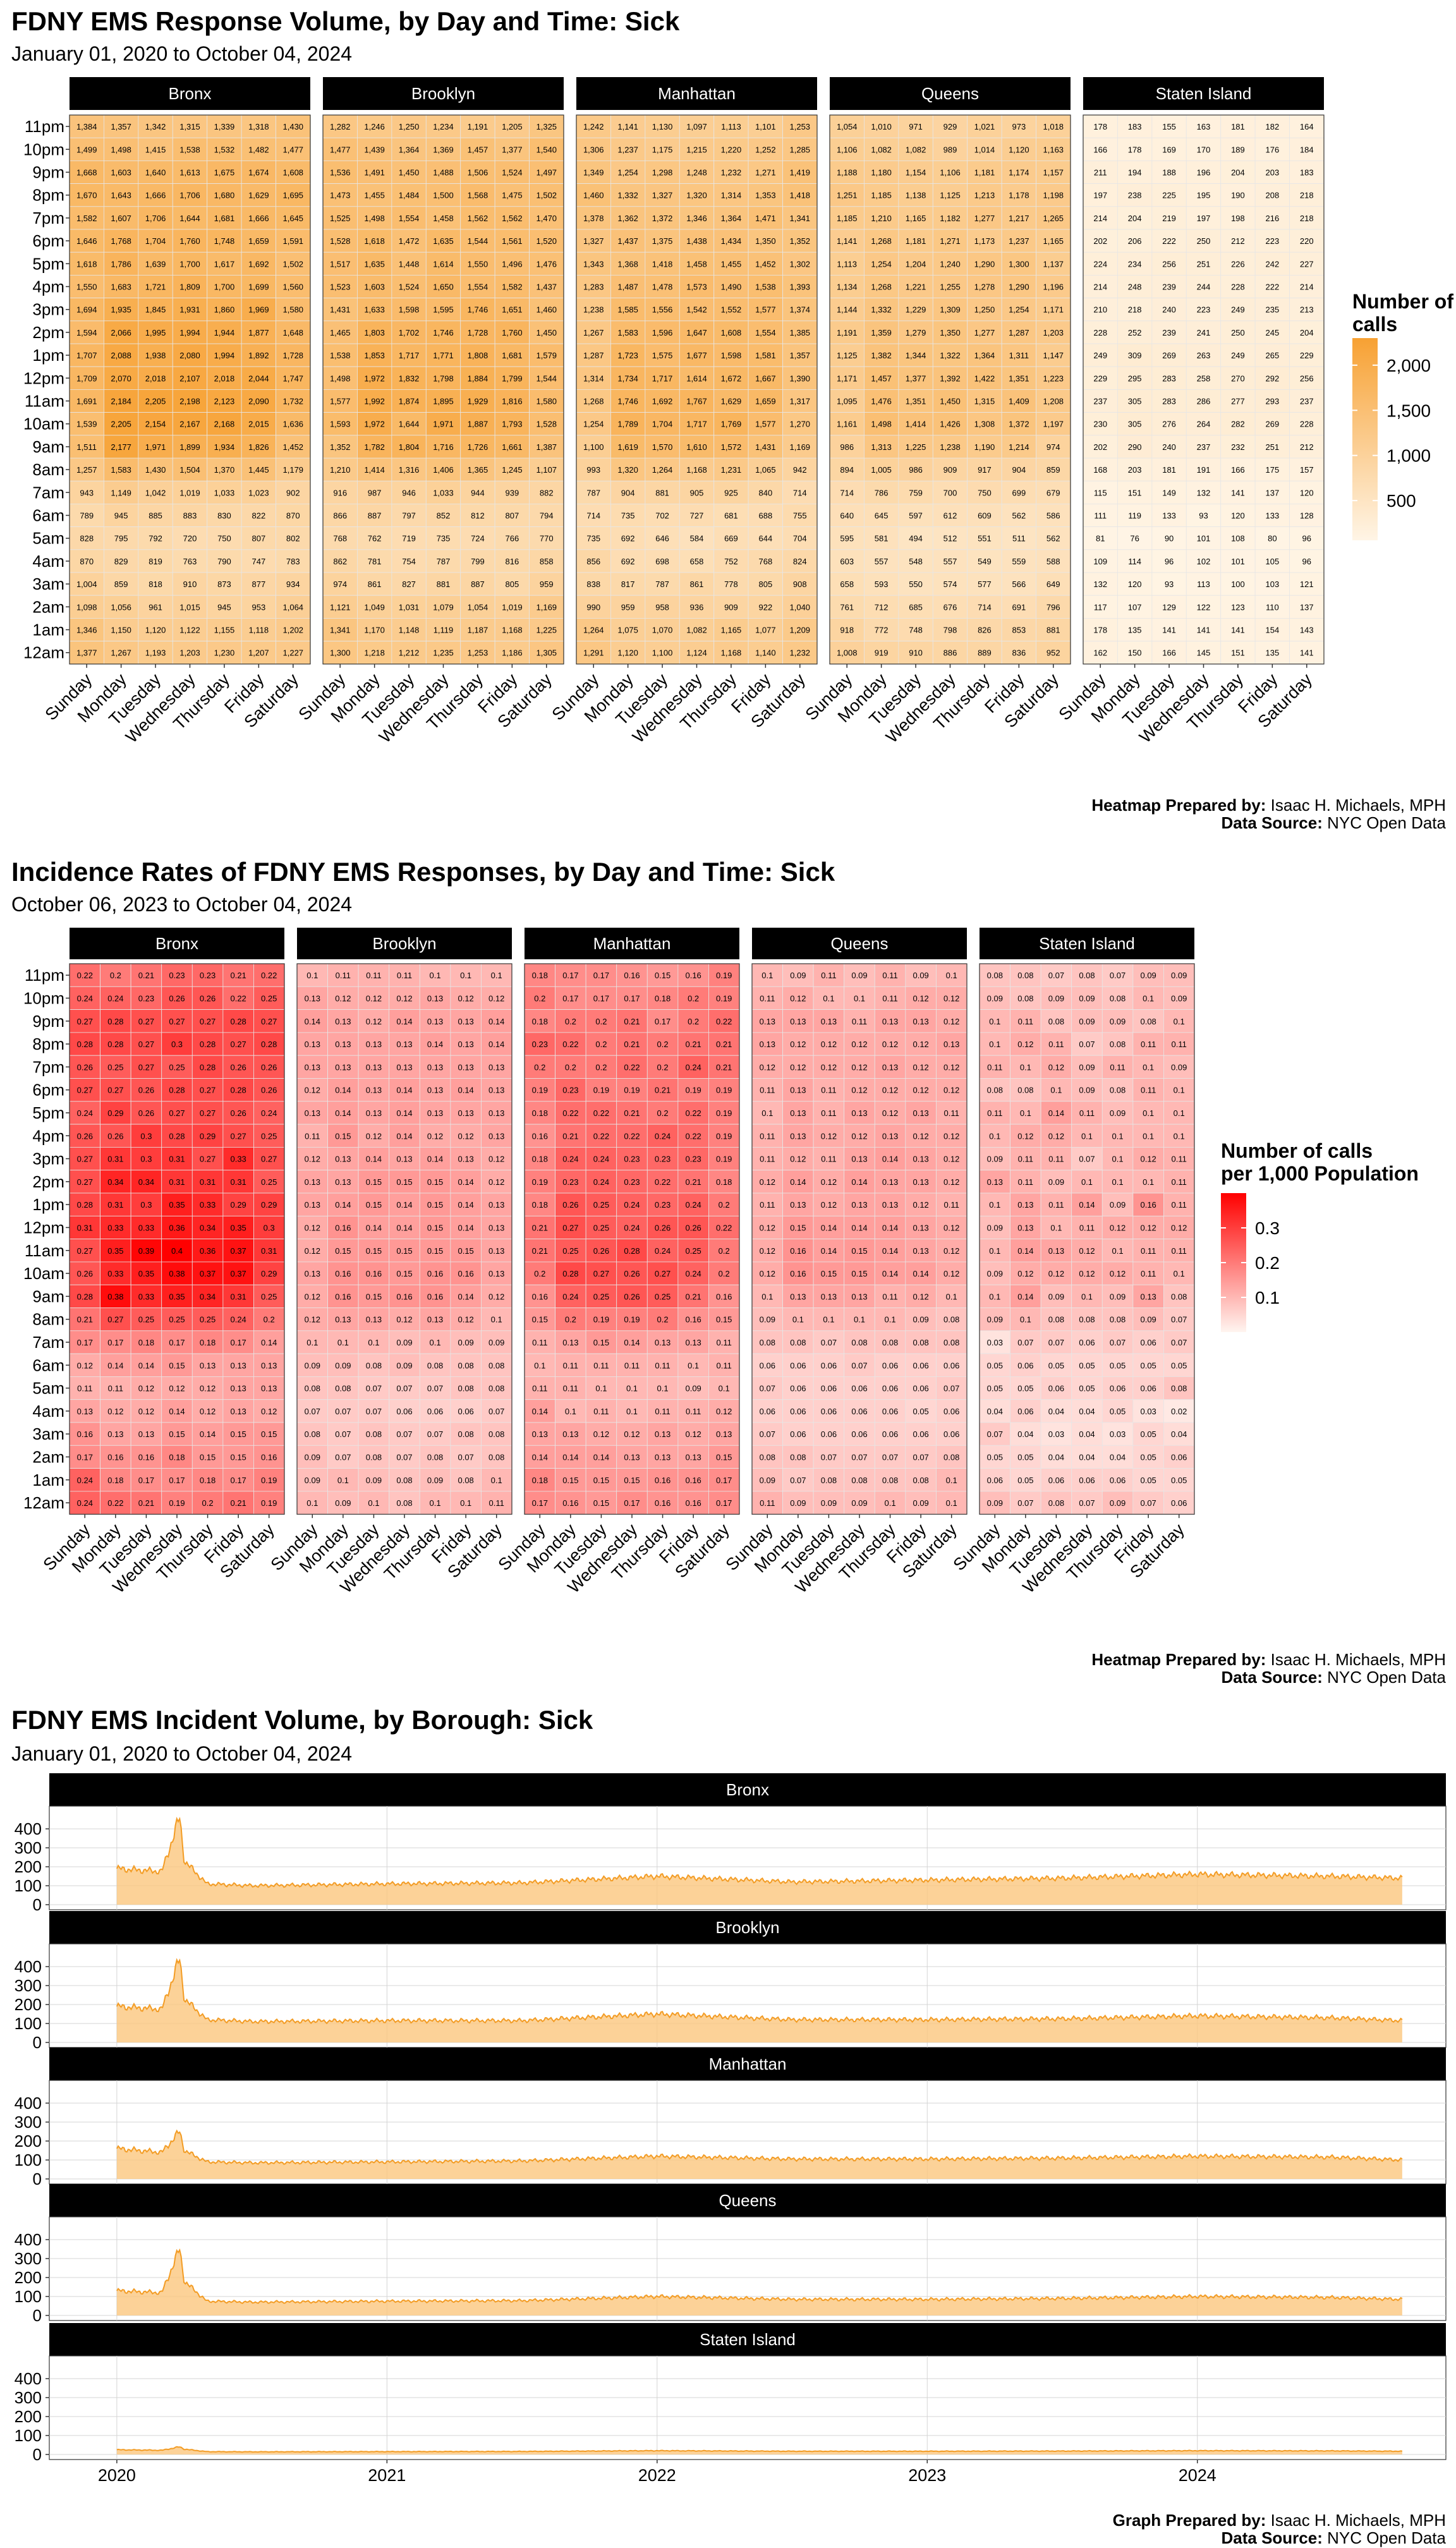  Describe the element at coordinates (1056, 1388) in the screenshot. I see `heatmap2-cell-label: 0.06` at that location.